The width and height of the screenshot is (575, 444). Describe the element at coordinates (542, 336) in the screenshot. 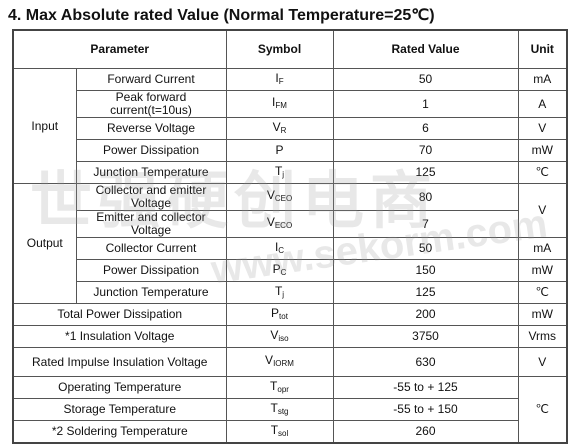

I see `unit-cell: Vrms` at that location.